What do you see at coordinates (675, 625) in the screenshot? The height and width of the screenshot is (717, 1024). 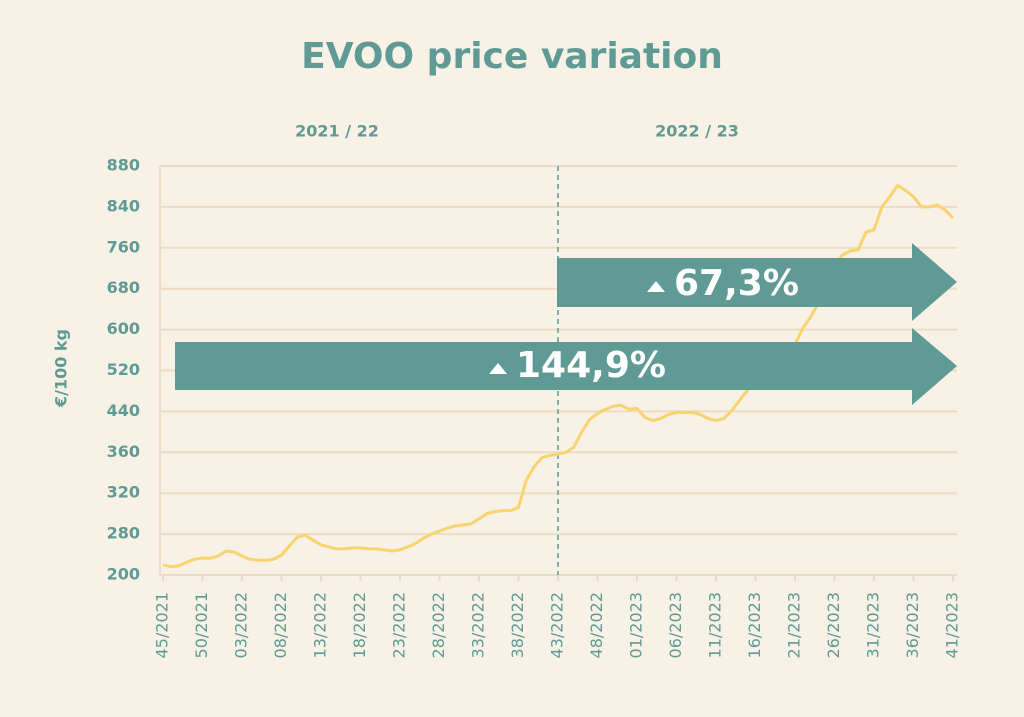 I see `x-tick-label: 06/2023` at bounding box center [675, 625].